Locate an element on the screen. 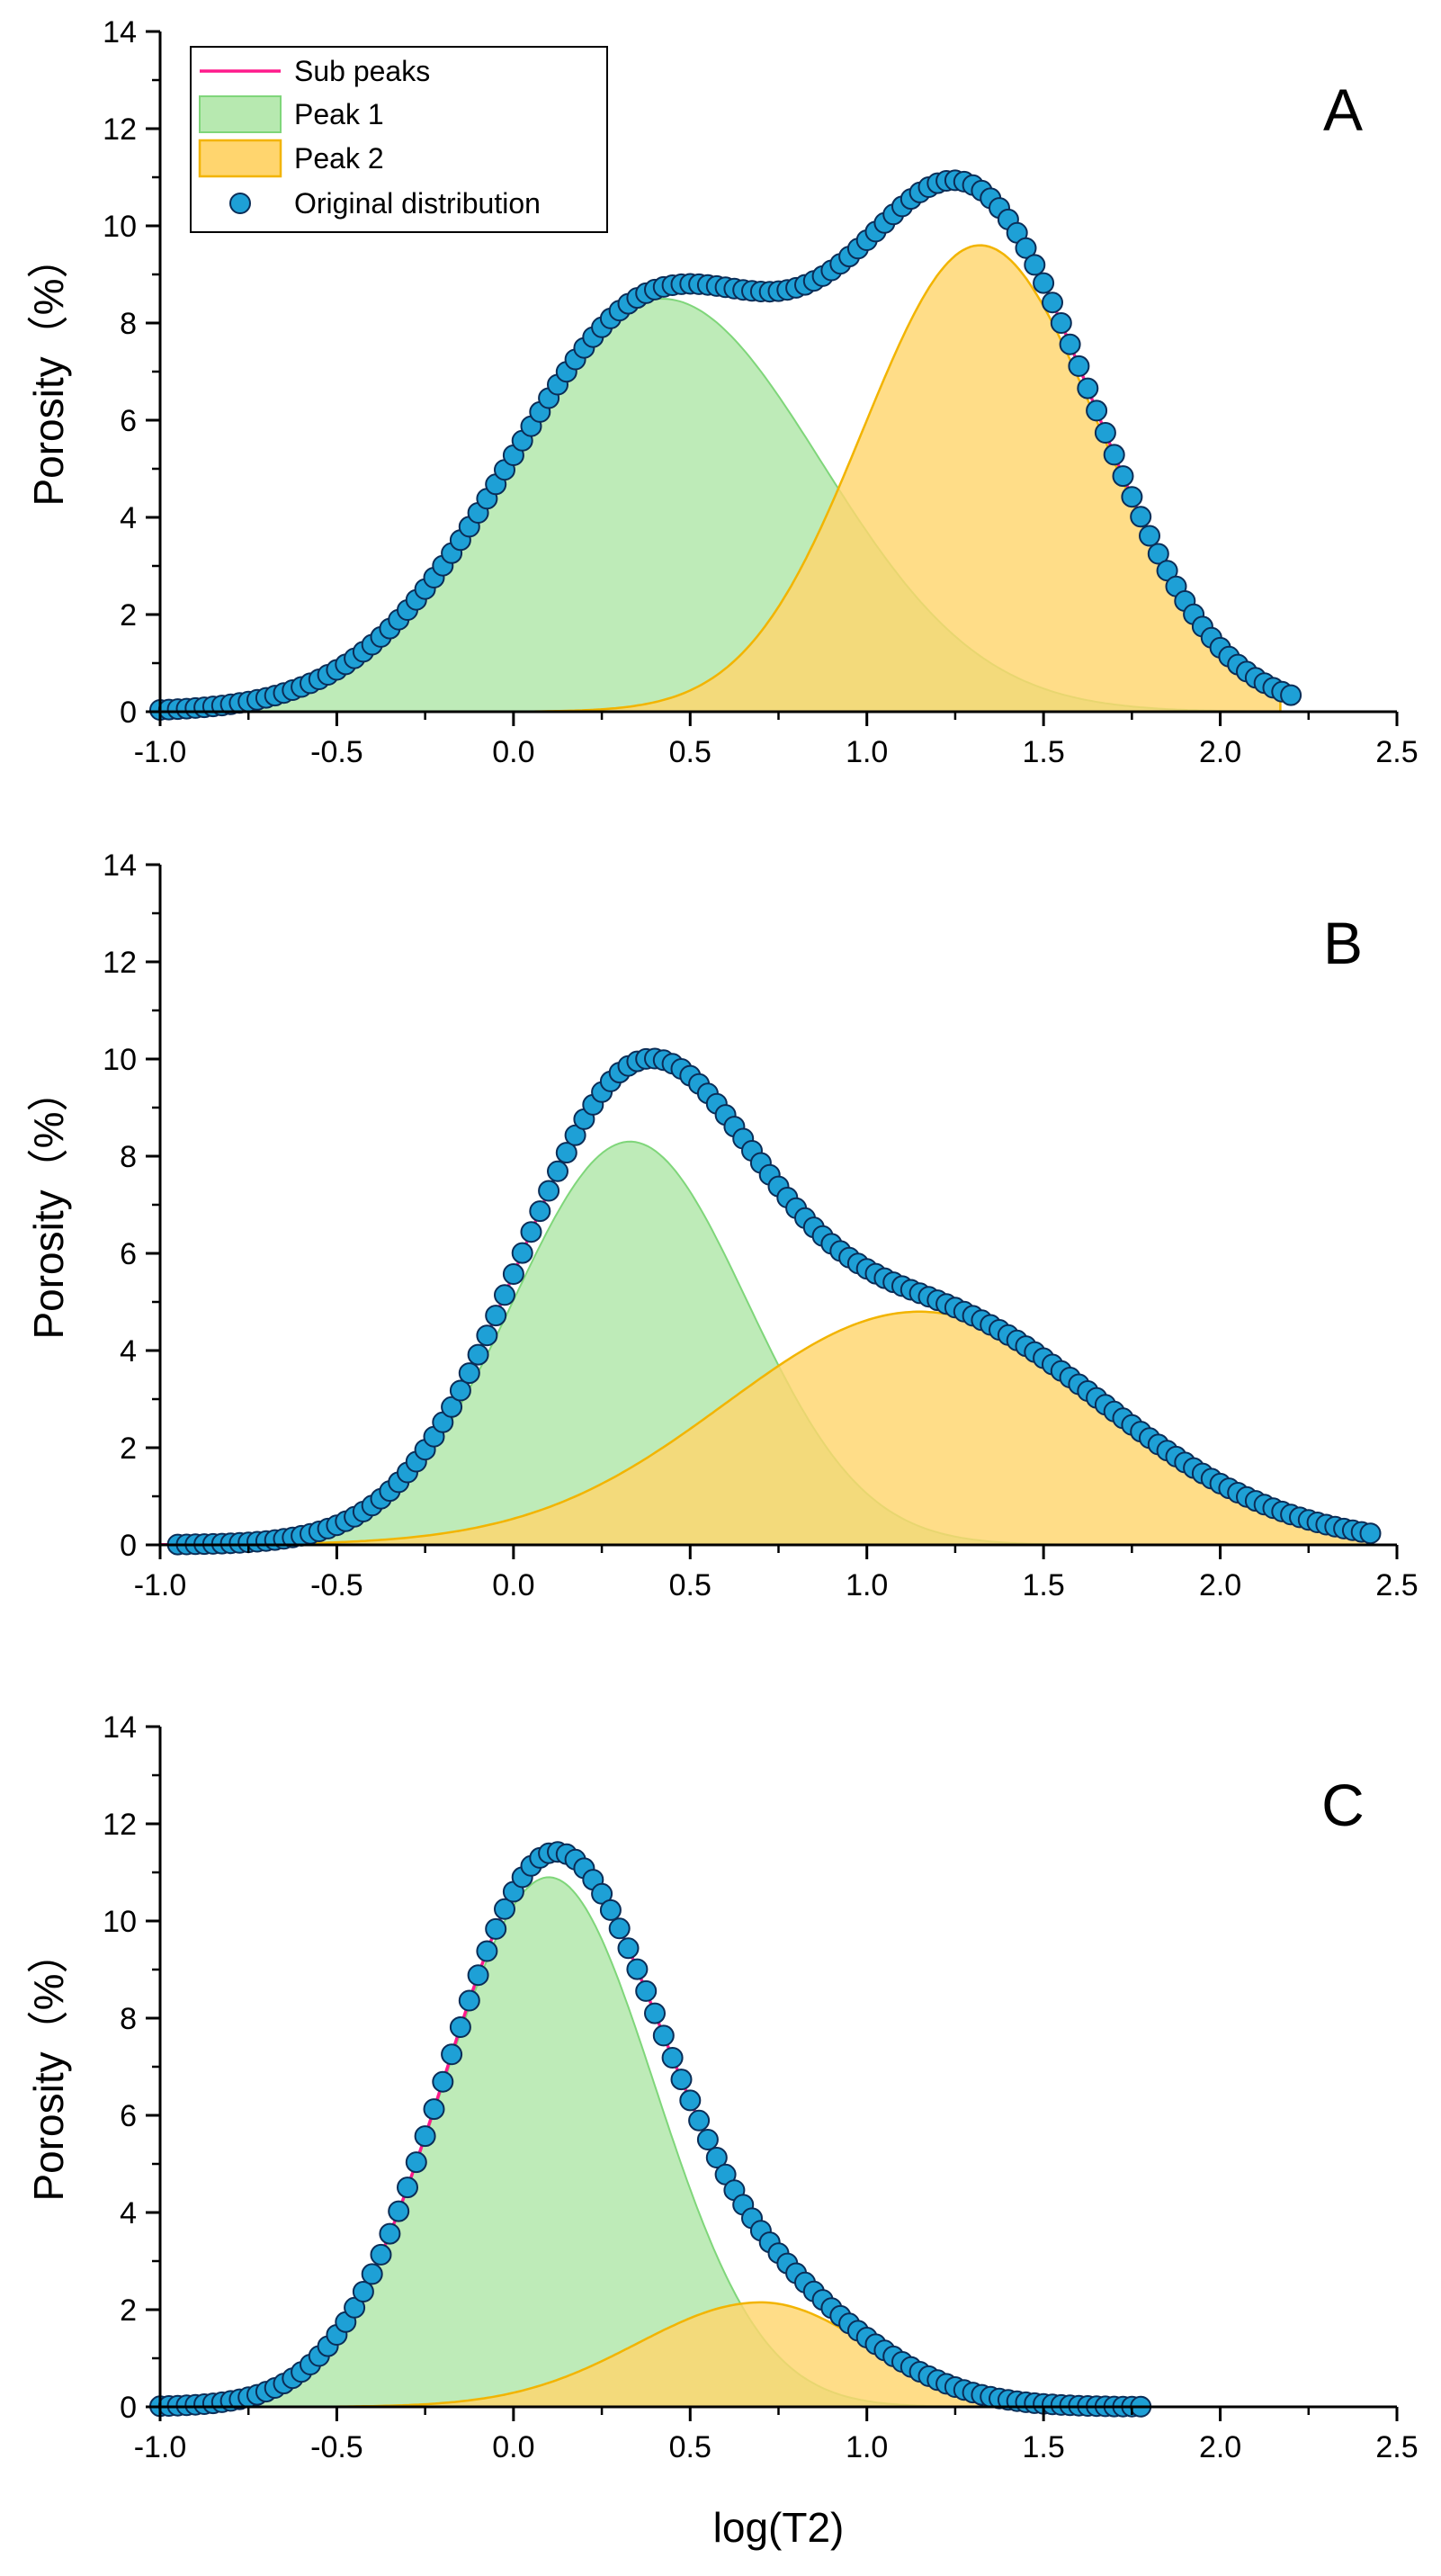  panel-b-y-axis-title: Porosity（%） is located at coordinates (48, 1204).